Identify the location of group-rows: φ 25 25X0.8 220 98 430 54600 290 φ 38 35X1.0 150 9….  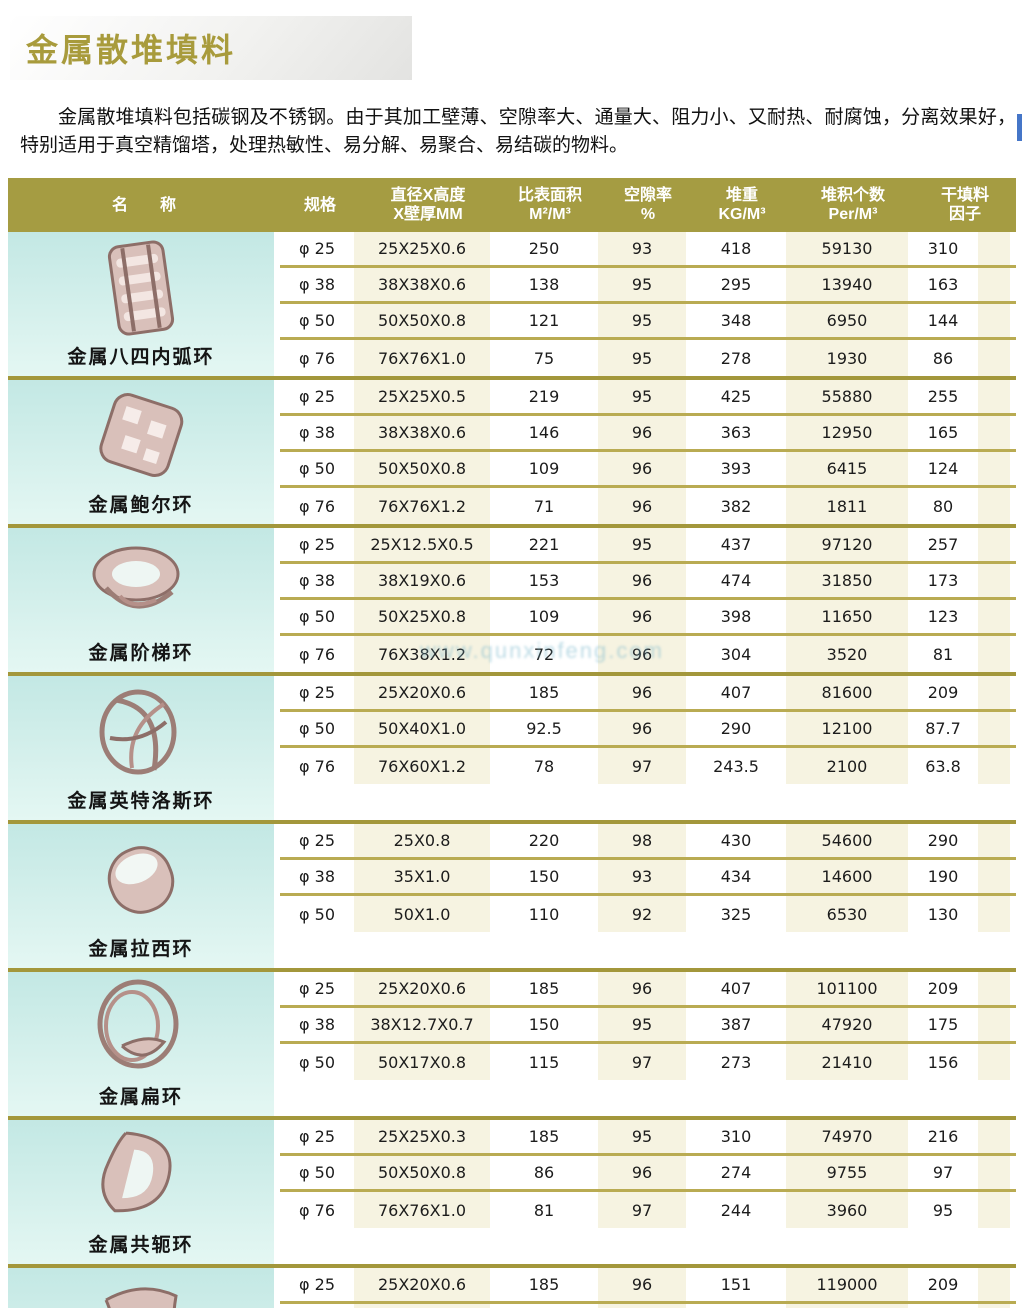
(648, 896).